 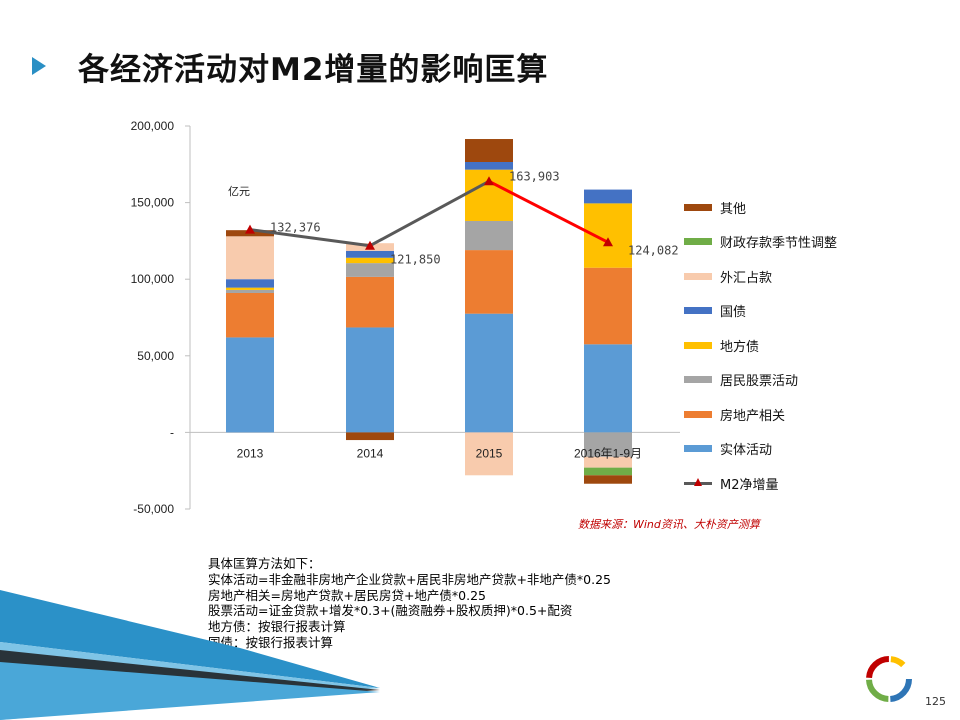 What do you see at coordinates (264, 563) in the screenshot?
I see `note-line: 具体匡算方法如下：` at bounding box center [264, 563].